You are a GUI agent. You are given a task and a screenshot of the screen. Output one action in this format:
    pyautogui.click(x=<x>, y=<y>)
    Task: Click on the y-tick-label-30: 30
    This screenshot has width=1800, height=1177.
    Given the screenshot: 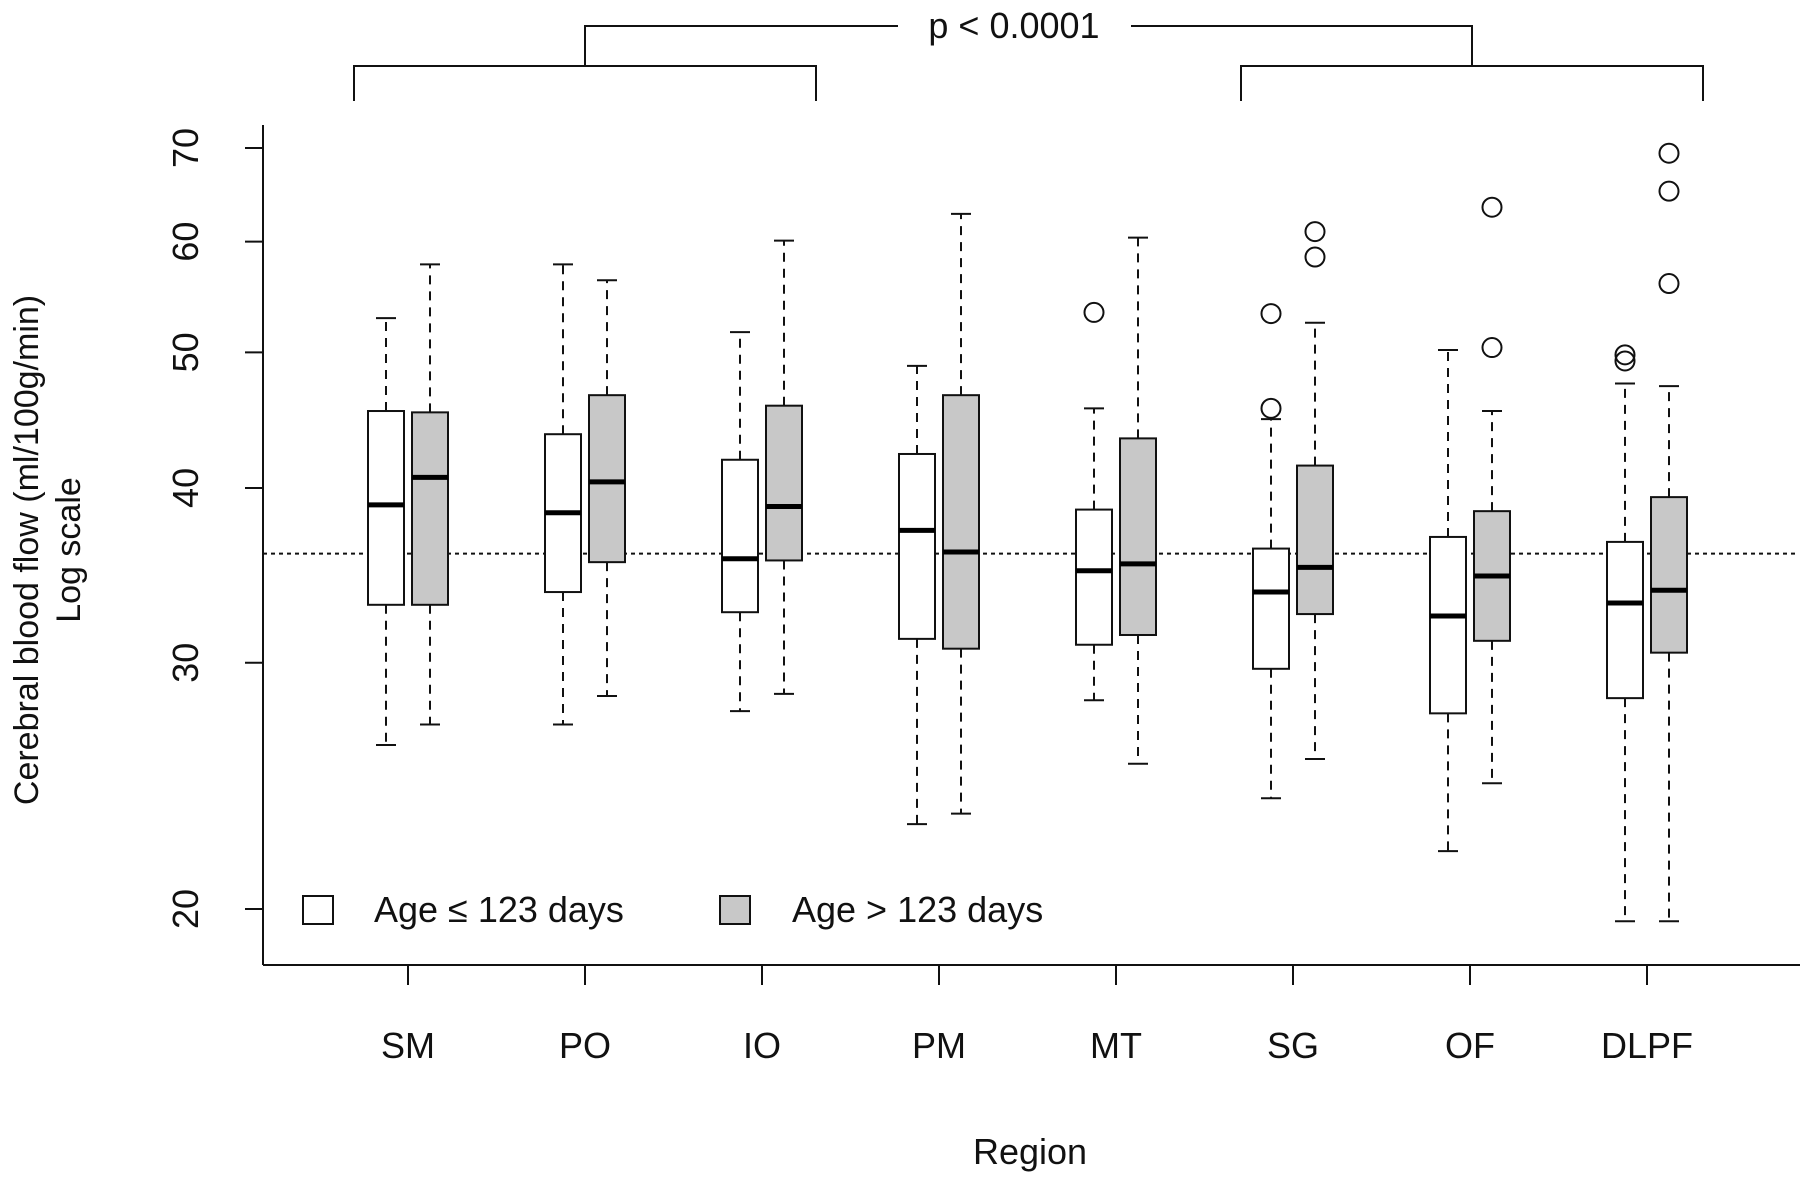 What is the action you would take?
    pyautogui.click(x=185, y=663)
    